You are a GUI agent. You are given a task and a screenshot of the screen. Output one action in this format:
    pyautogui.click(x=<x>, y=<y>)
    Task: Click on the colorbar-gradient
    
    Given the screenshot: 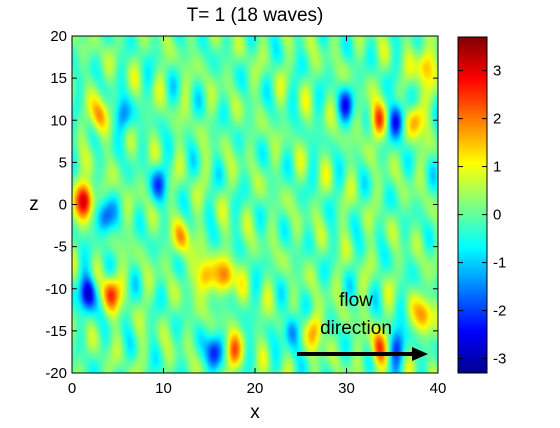 What is the action you would take?
    pyautogui.click(x=472, y=205)
    